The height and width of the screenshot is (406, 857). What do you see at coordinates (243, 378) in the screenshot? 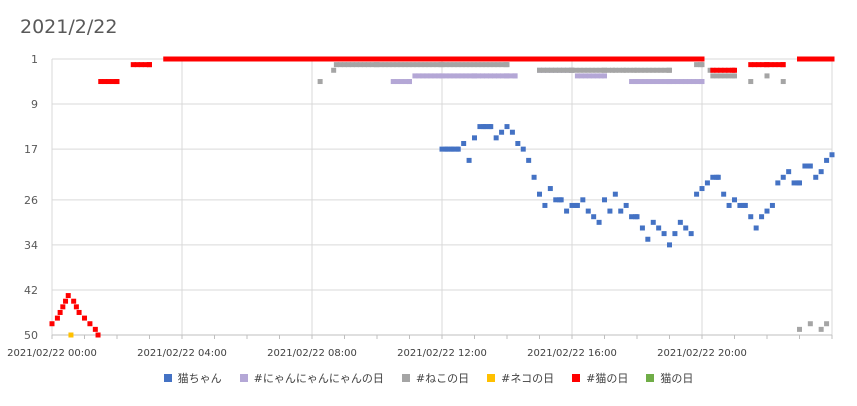
I see `legend-swatch` at bounding box center [243, 378].